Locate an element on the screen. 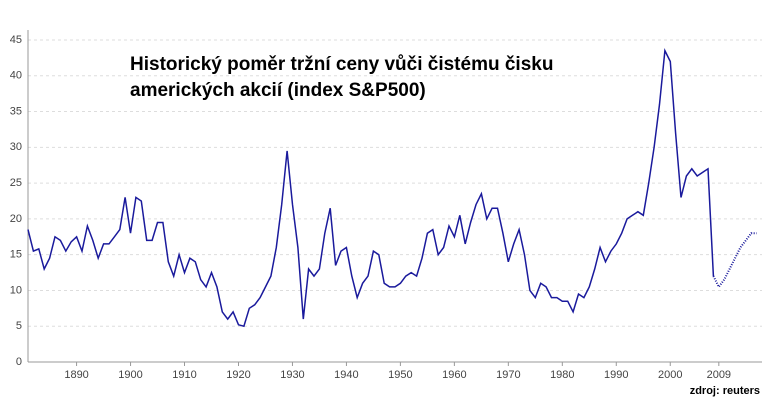 This screenshot has height=406, width=770. chart-title: amerických akcií (index S&P500) is located at coordinates (278, 90).